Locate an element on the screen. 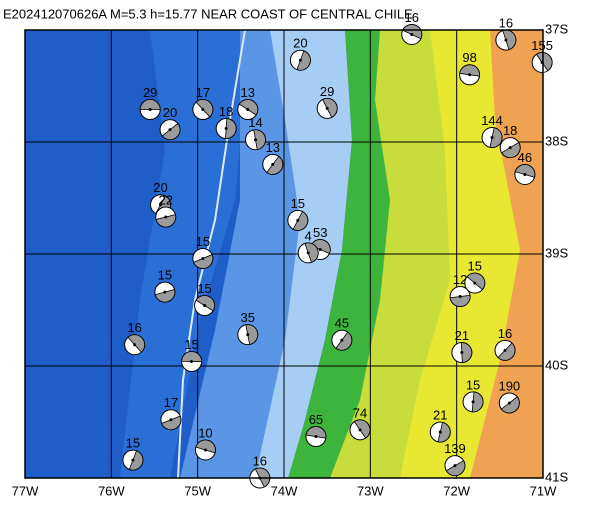 The image size is (591, 507). depth-label: 53 is located at coordinates (320, 232).